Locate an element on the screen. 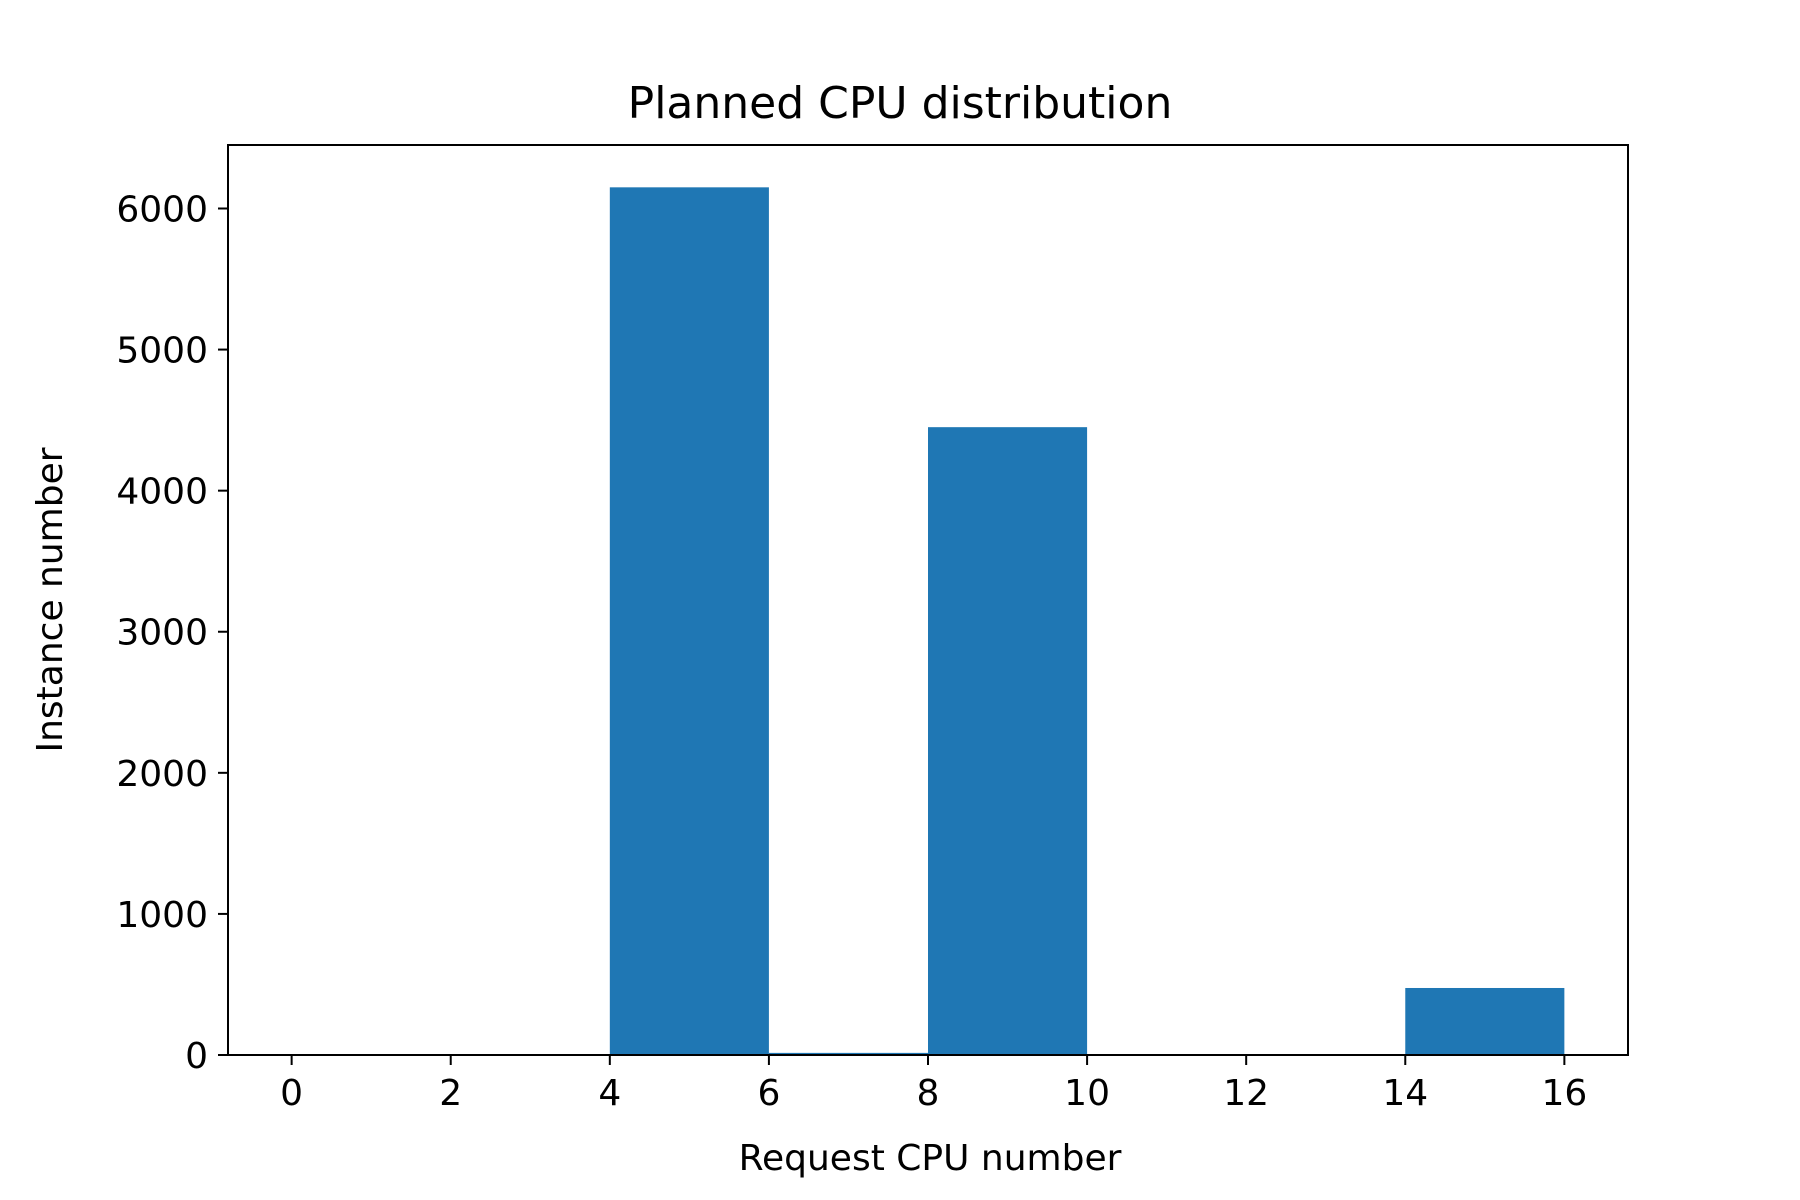 The image size is (1800, 1200). x-tick-label-0: 0 is located at coordinates (291, 1093).